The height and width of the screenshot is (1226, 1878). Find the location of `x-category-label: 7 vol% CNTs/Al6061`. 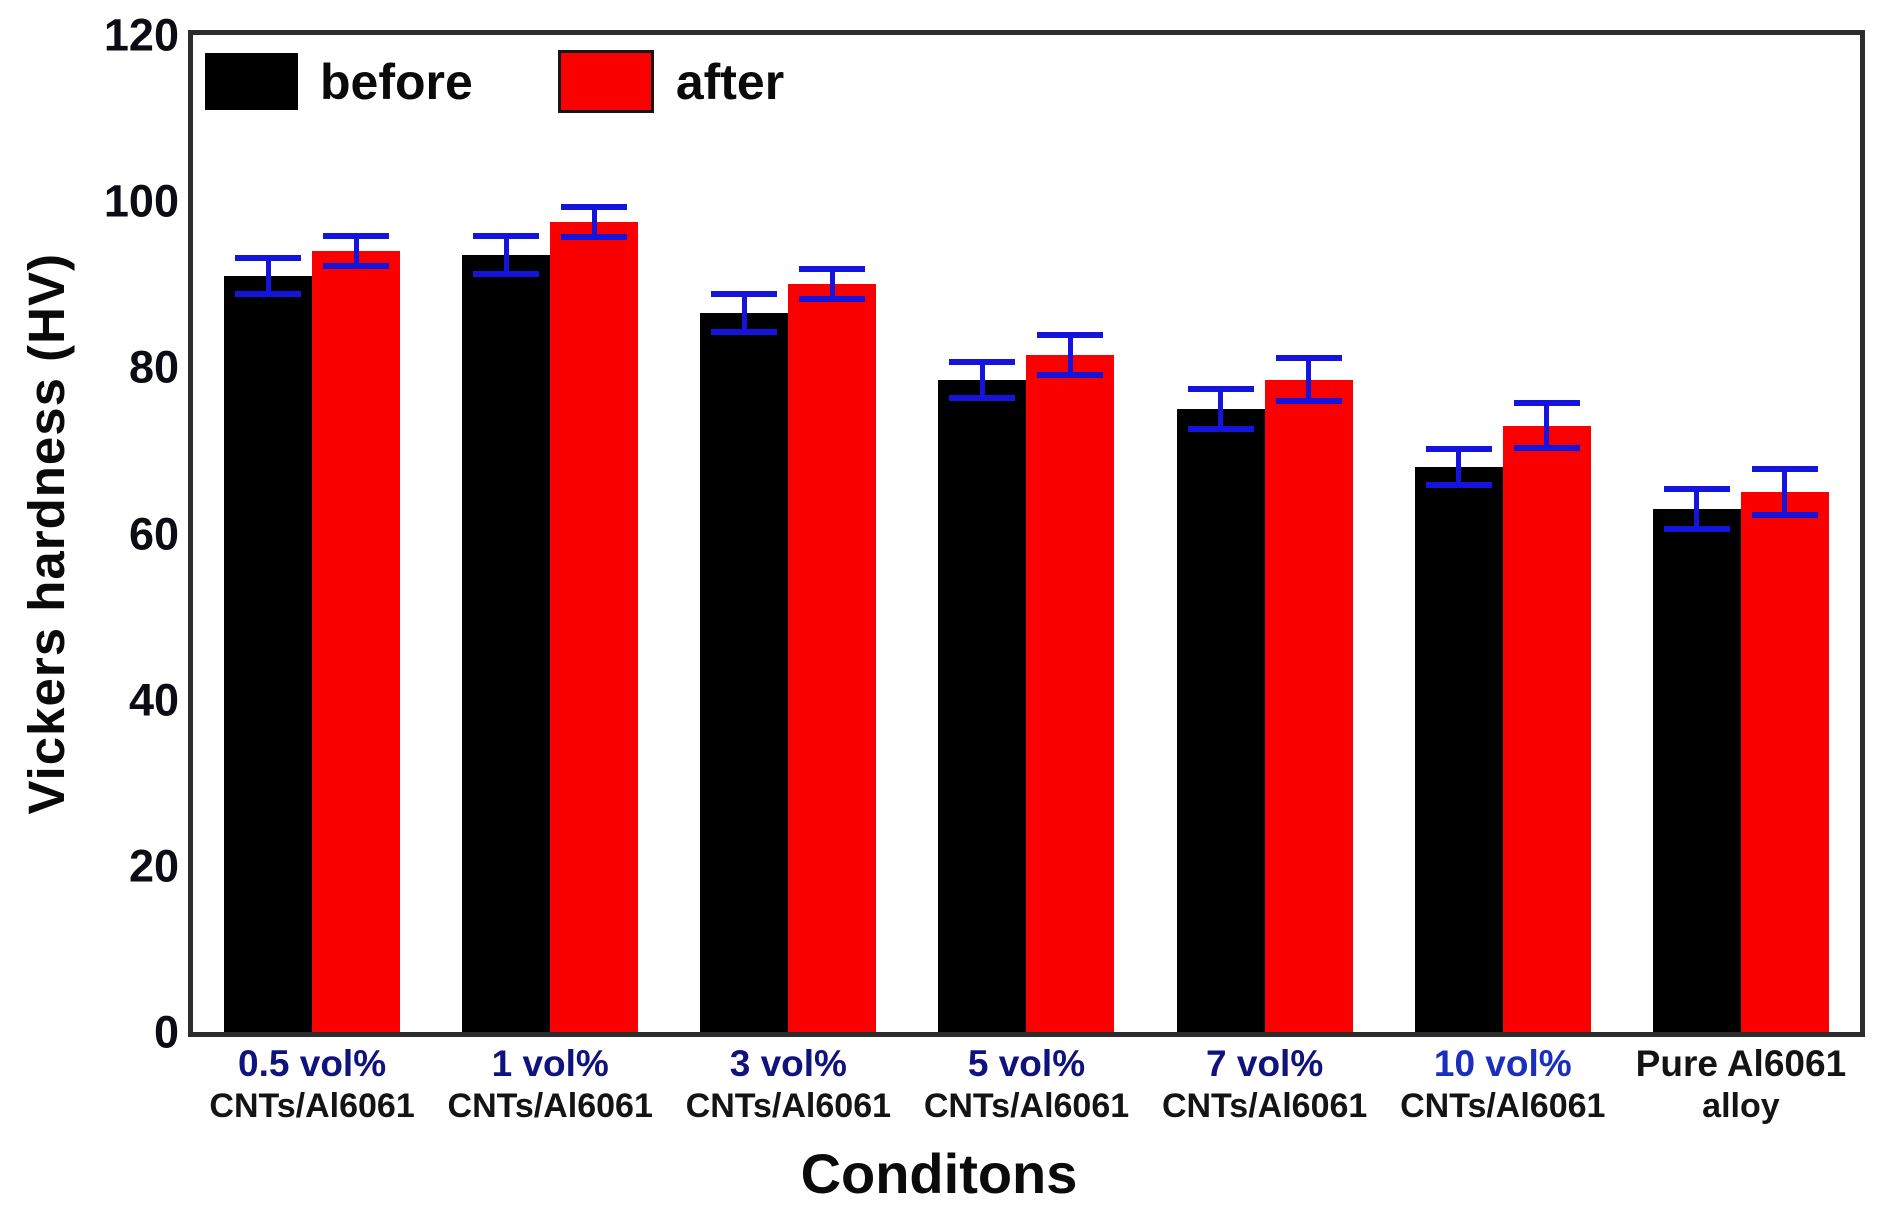

x-category-label: 7 vol% CNTs/Al6061 is located at coordinates (1265, 1085).